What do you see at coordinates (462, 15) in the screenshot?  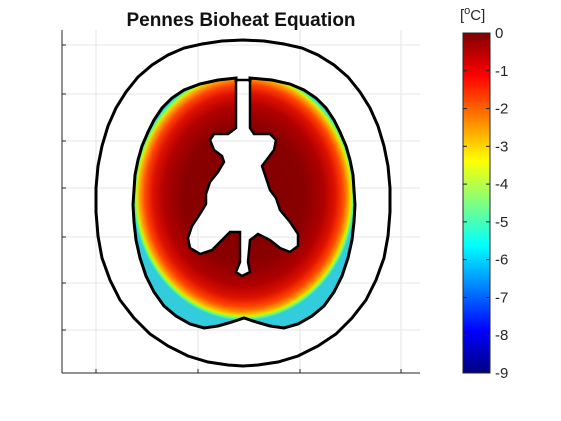 I see `colorbar-unit-prefix: [` at bounding box center [462, 15].